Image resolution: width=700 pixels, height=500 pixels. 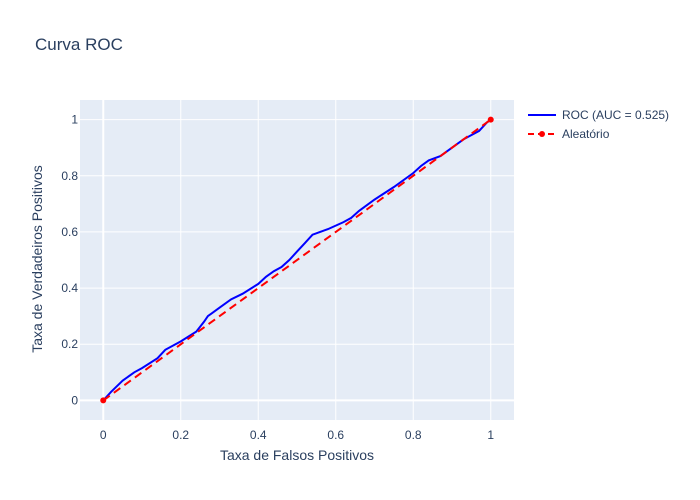 I want to click on legend-item-roc: ROC (AUC = 0.525), so click(x=598, y=115).